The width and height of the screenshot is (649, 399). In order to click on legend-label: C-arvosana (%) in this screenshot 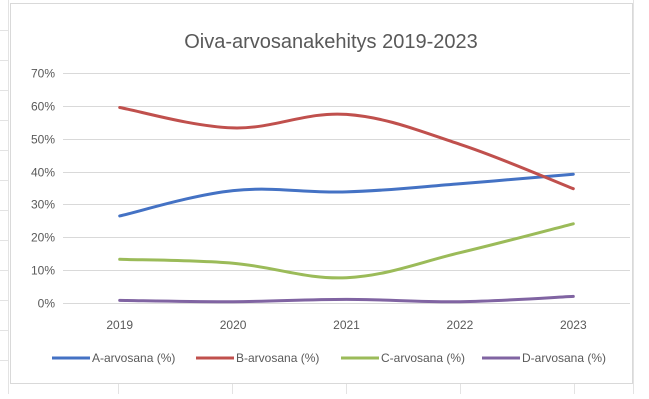, I will do `click(423, 358)`.